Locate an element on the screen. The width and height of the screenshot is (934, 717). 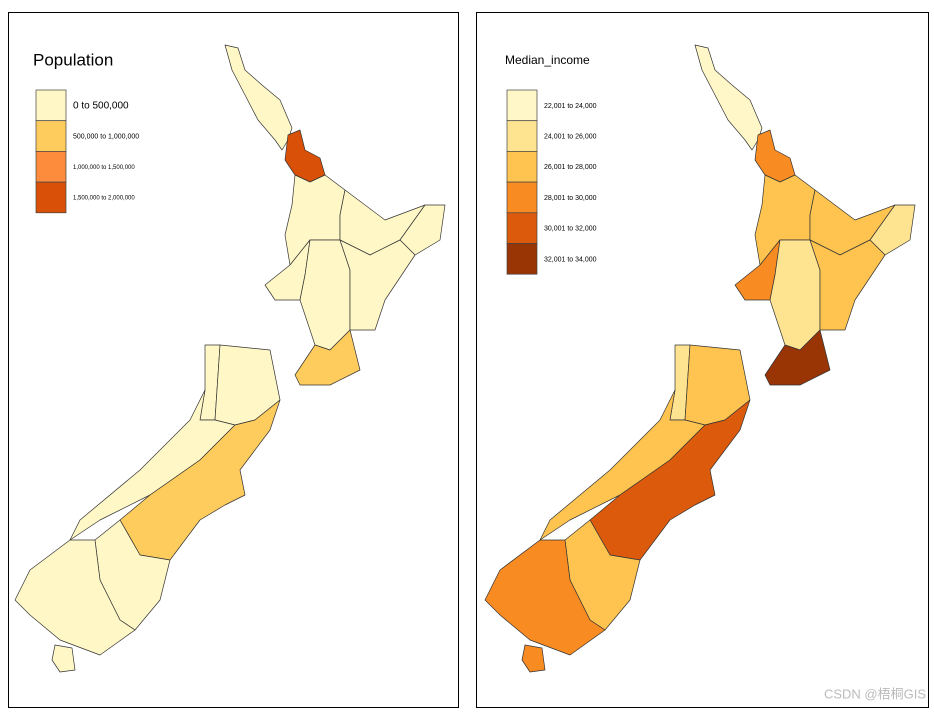
legend-label: 1,000,000 to 1,500,000 is located at coordinates (104, 168).